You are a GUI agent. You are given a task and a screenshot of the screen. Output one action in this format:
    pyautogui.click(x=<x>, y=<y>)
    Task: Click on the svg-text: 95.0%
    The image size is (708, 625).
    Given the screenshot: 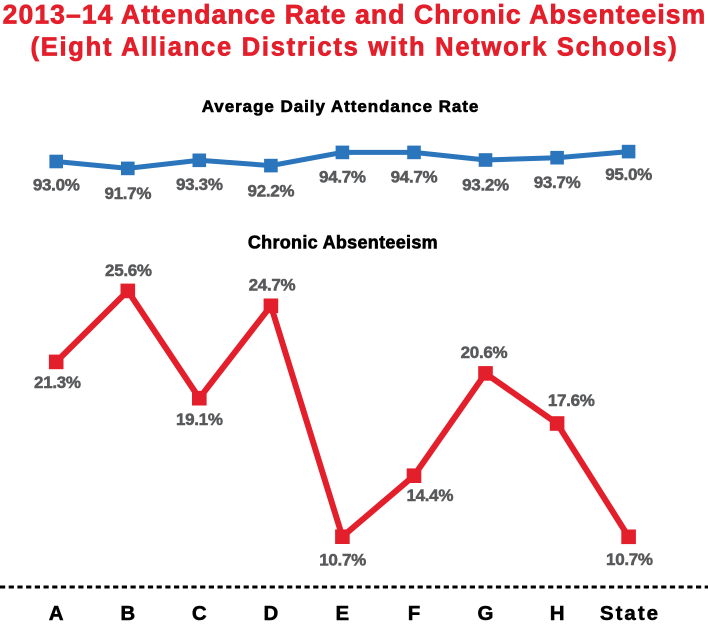 What is the action you would take?
    pyautogui.click(x=628, y=174)
    